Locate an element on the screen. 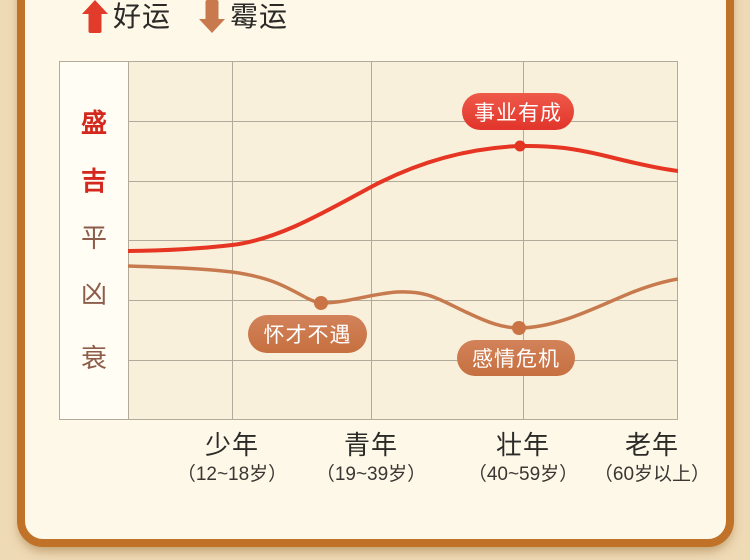 The height and width of the screenshot is (560, 750). legend-item-good-luck: 好运 is located at coordinates (126, 16).